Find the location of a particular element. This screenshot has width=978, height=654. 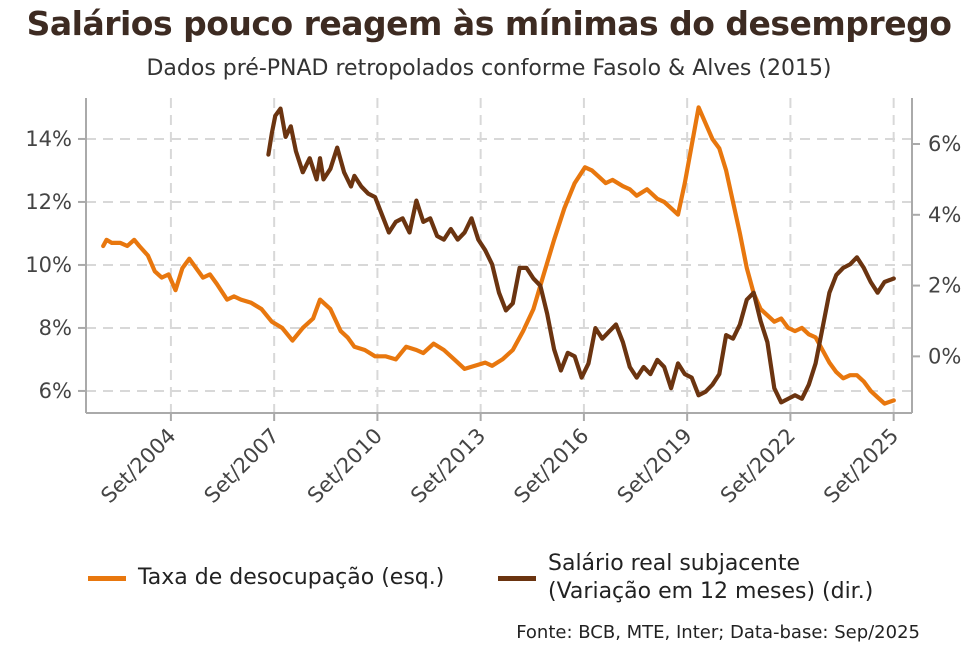

x-tick-label: Set/2013 is located at coordinates (448, 466).